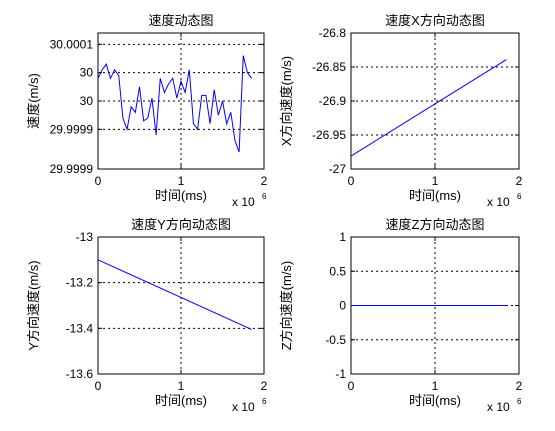 This screenshot has height=431, width=555. I want to click on y-tick-label: 1, so click(342, 237).